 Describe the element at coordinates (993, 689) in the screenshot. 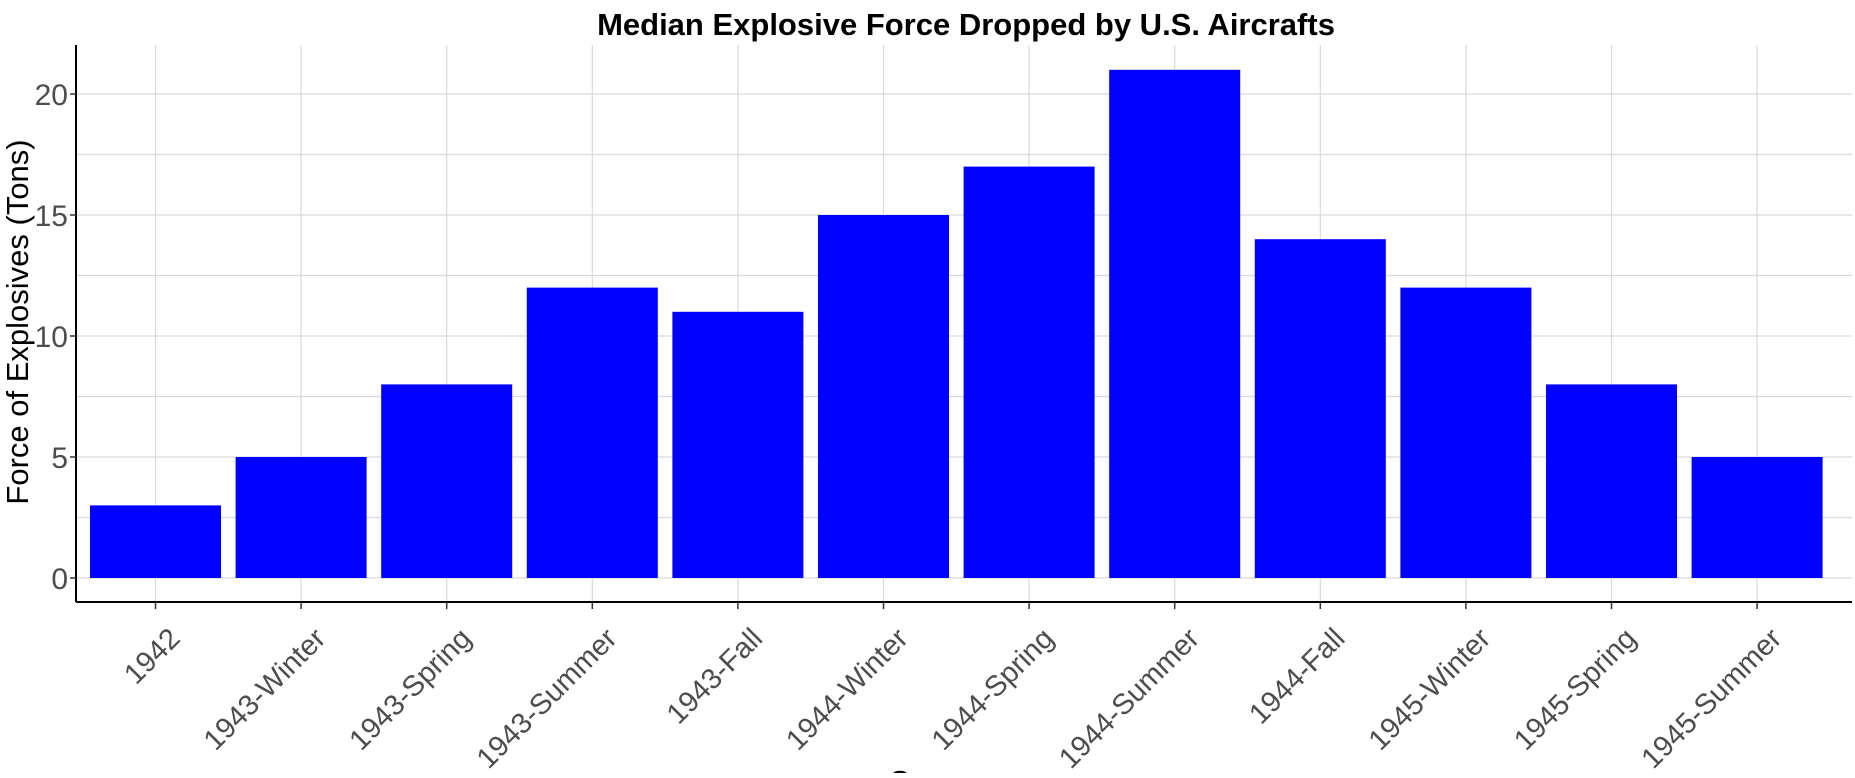

I see `x-tick-label: 1944-Spring` at that location.